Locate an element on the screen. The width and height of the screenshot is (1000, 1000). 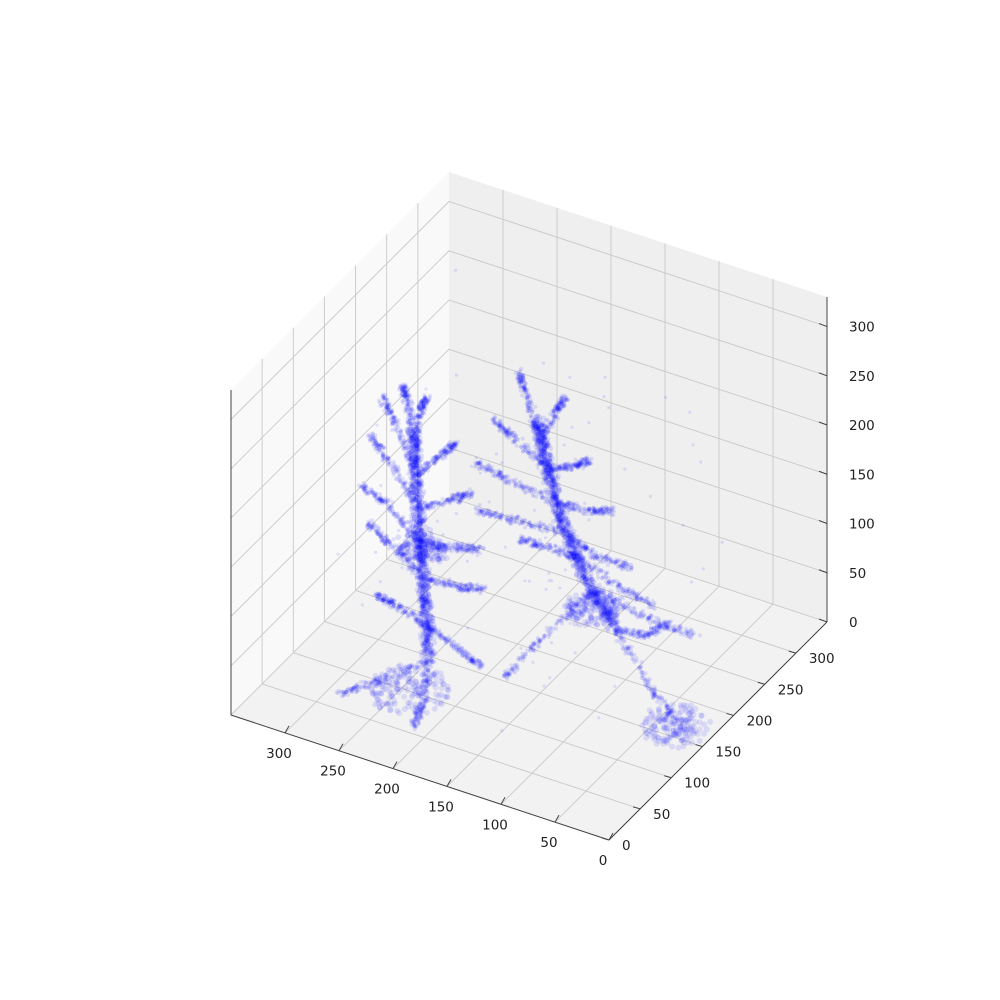
x-tick is located at coordinates (449, 783).